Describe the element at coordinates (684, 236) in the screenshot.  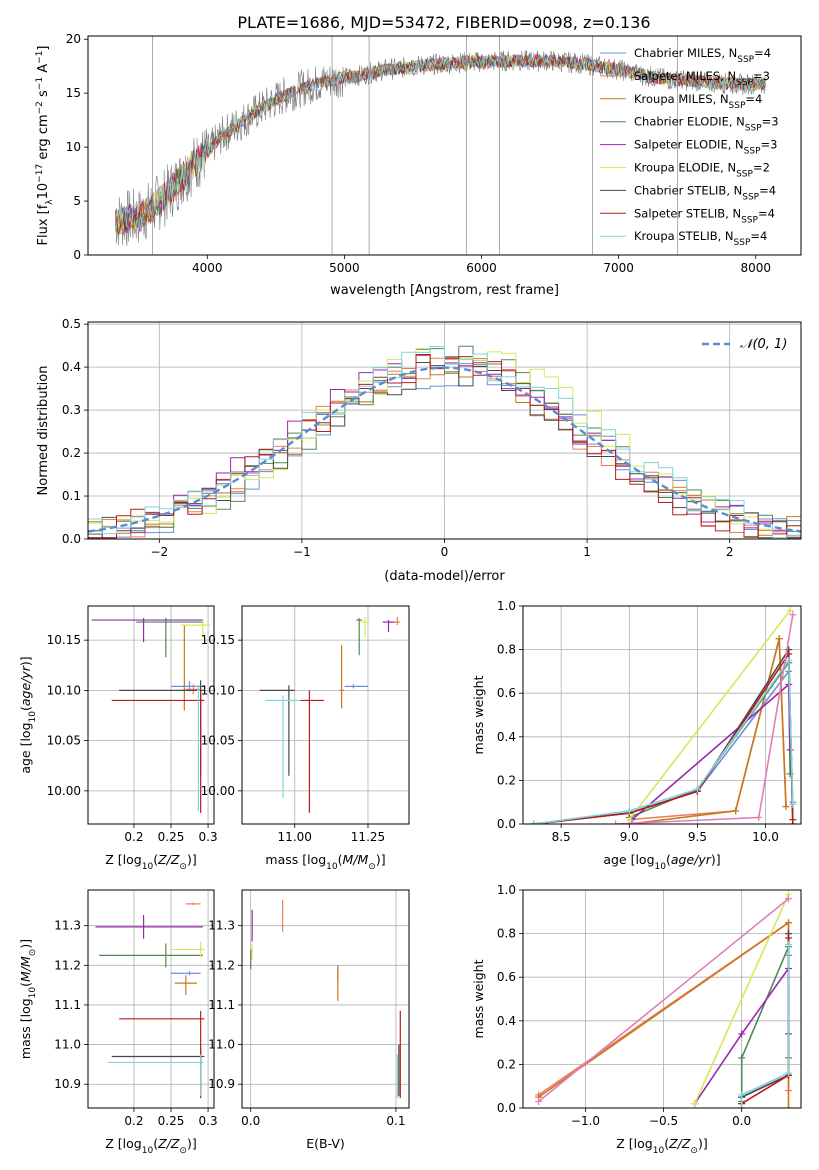
I see `label-part: Kroupa STELIB, N` at that location.